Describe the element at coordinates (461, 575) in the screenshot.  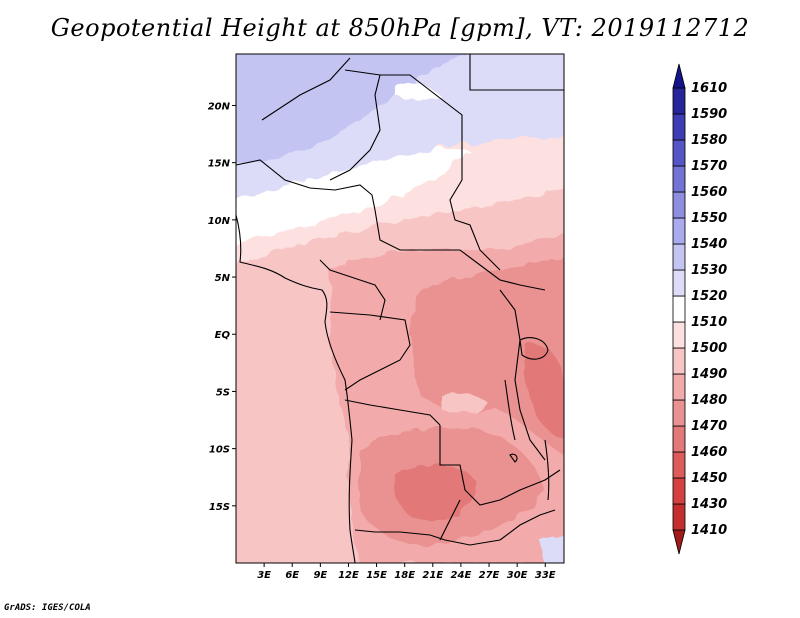
I see `lon-tick-label: 24E` at that location.